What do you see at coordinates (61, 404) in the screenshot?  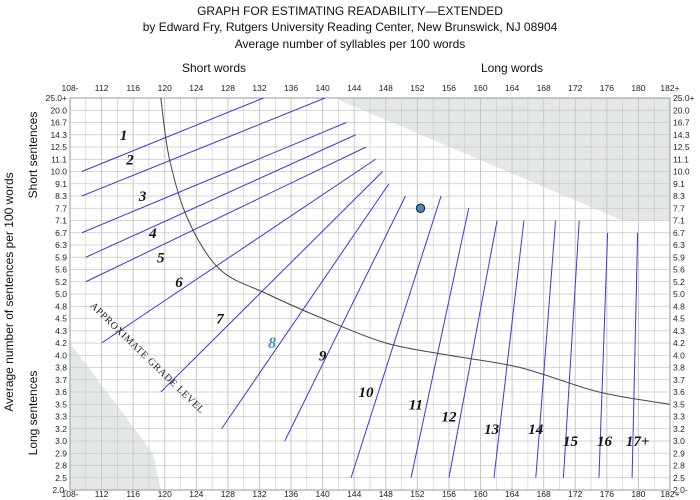 I see `y-tick-label-left: 3.5` at bounding box center [61, 404].